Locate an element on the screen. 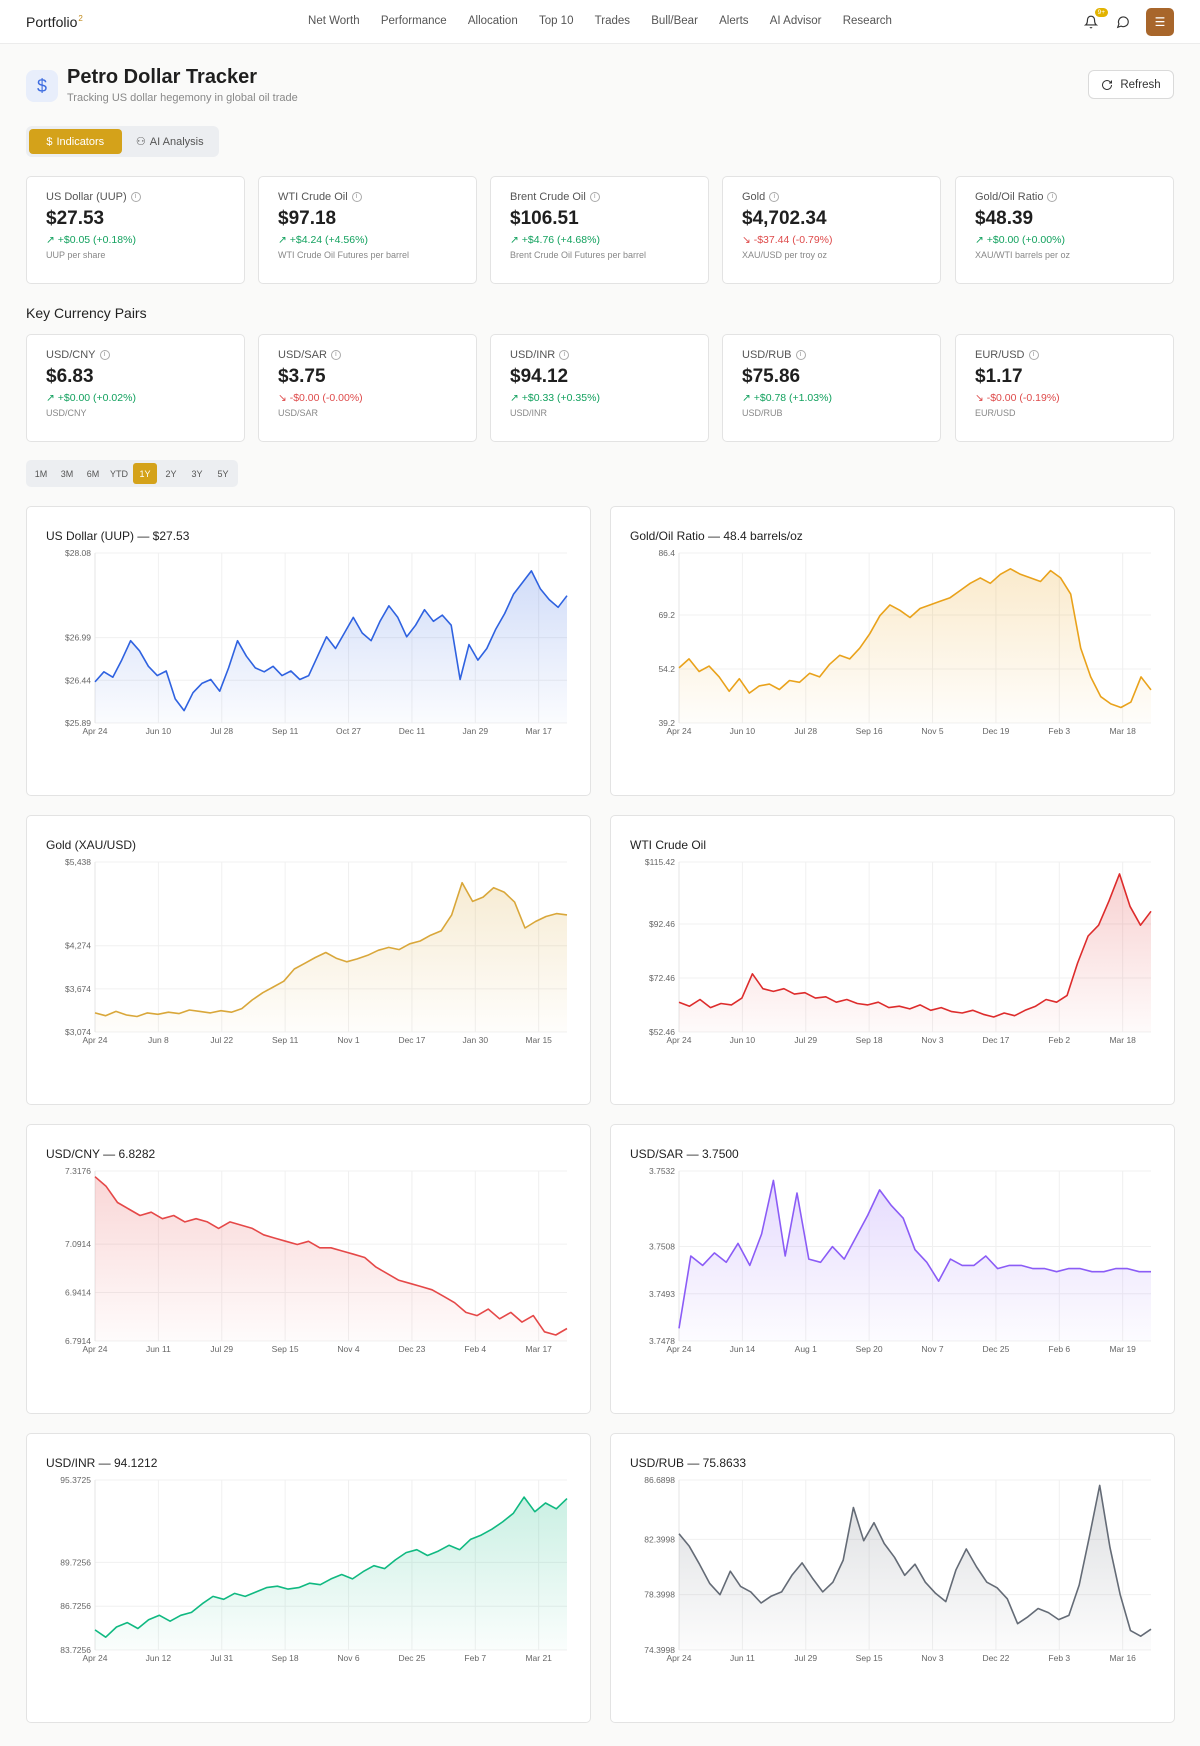 The height and width of the screenshot is (1746, 1200). range-ytd: YTD is located at coordinates (119, 473).